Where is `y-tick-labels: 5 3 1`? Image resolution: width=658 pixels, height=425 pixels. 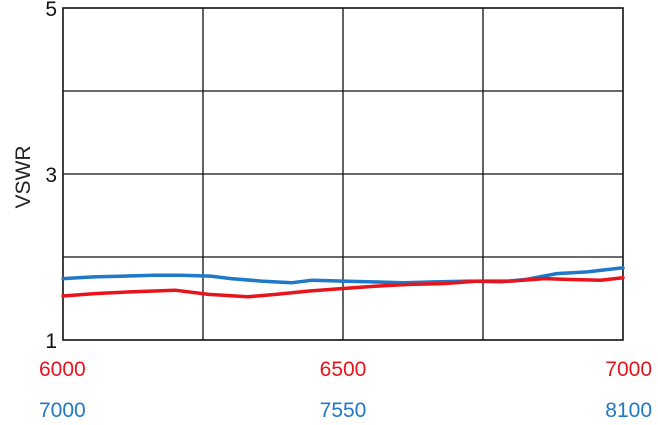 y-tick-labels: 5 3 1 is located at coordinates (51, 176).